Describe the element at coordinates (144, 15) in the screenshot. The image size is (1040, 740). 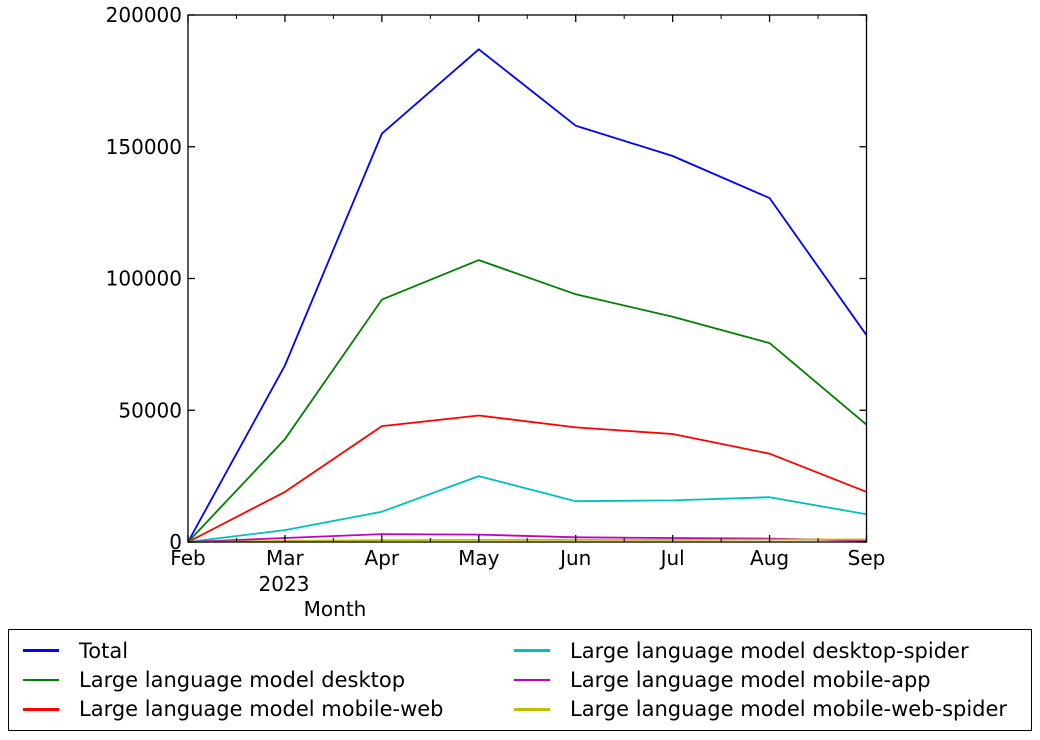
I see `y-tick-label: 200000` at that location.